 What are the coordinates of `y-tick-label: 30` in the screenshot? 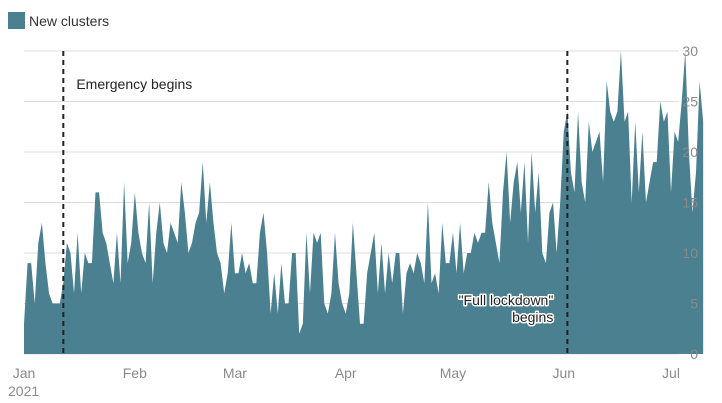 It's located at (690, 51).